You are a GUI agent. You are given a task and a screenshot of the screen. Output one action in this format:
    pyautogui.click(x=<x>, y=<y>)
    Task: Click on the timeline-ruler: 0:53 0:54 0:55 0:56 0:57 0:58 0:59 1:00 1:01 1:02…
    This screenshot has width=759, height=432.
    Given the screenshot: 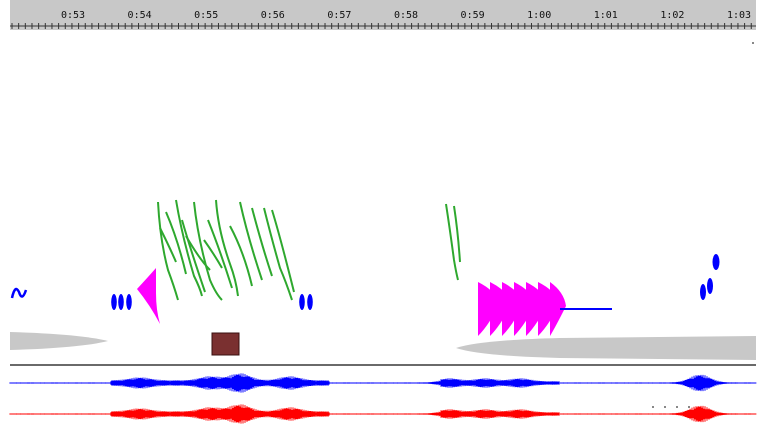 What is the action you would take?
    pyautogui.click(x=383, y=15)
    